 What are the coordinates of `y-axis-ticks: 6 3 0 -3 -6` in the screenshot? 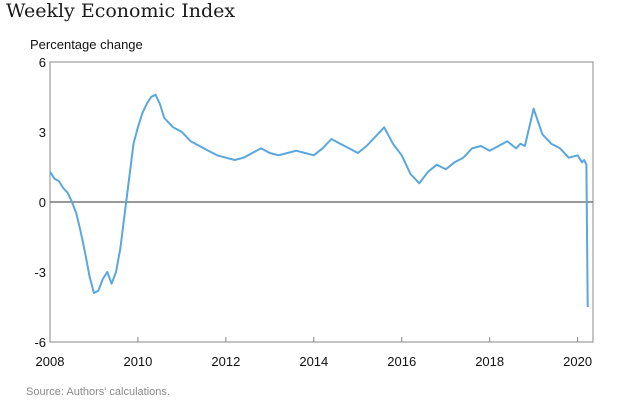 It's located at (40, 202).